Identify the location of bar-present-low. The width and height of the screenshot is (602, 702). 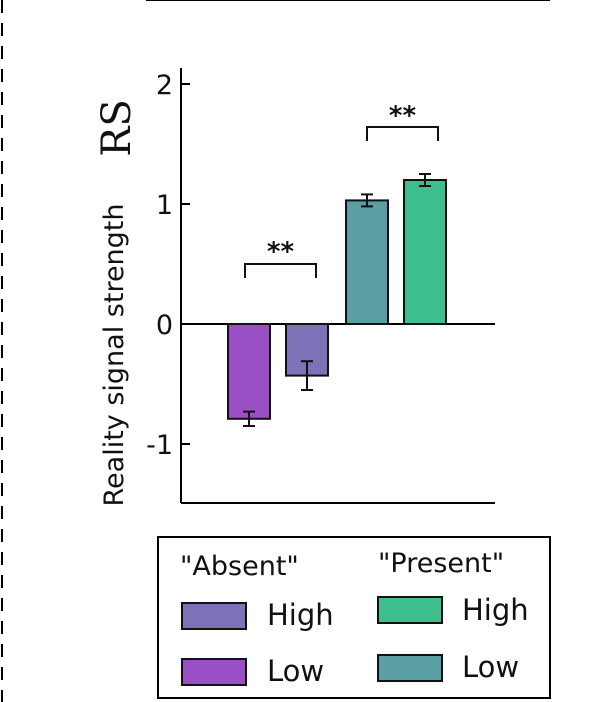
(367, 262).